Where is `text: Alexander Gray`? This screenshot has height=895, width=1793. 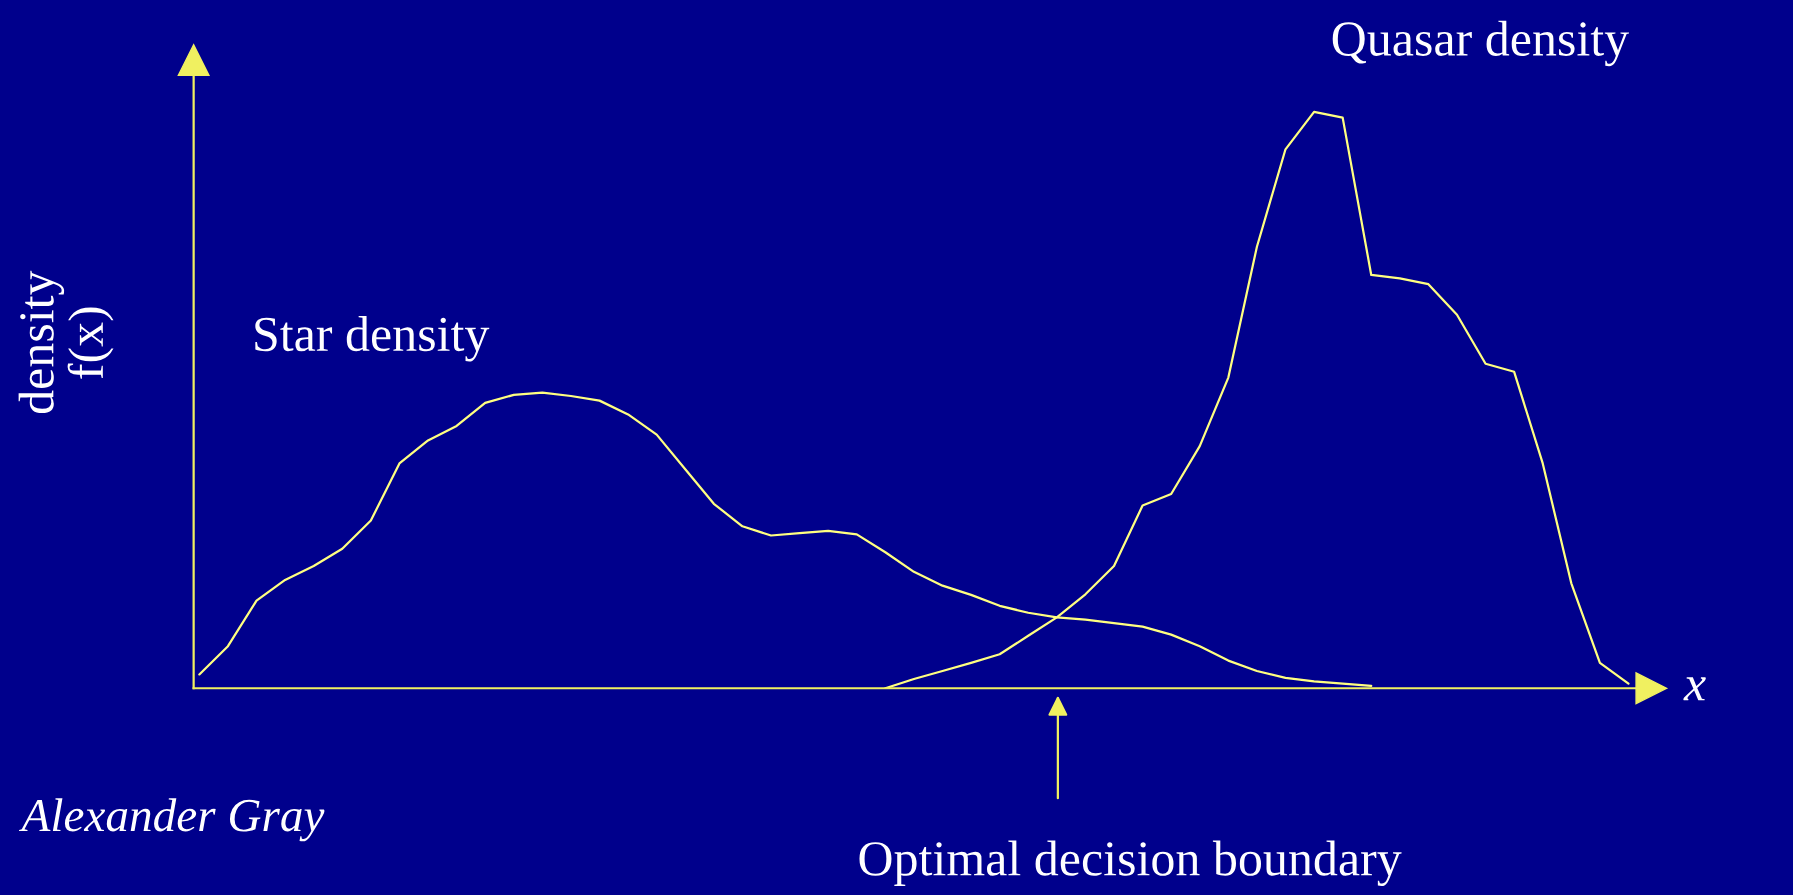
text: Alexander Gray is located at coordinates (171, 820).